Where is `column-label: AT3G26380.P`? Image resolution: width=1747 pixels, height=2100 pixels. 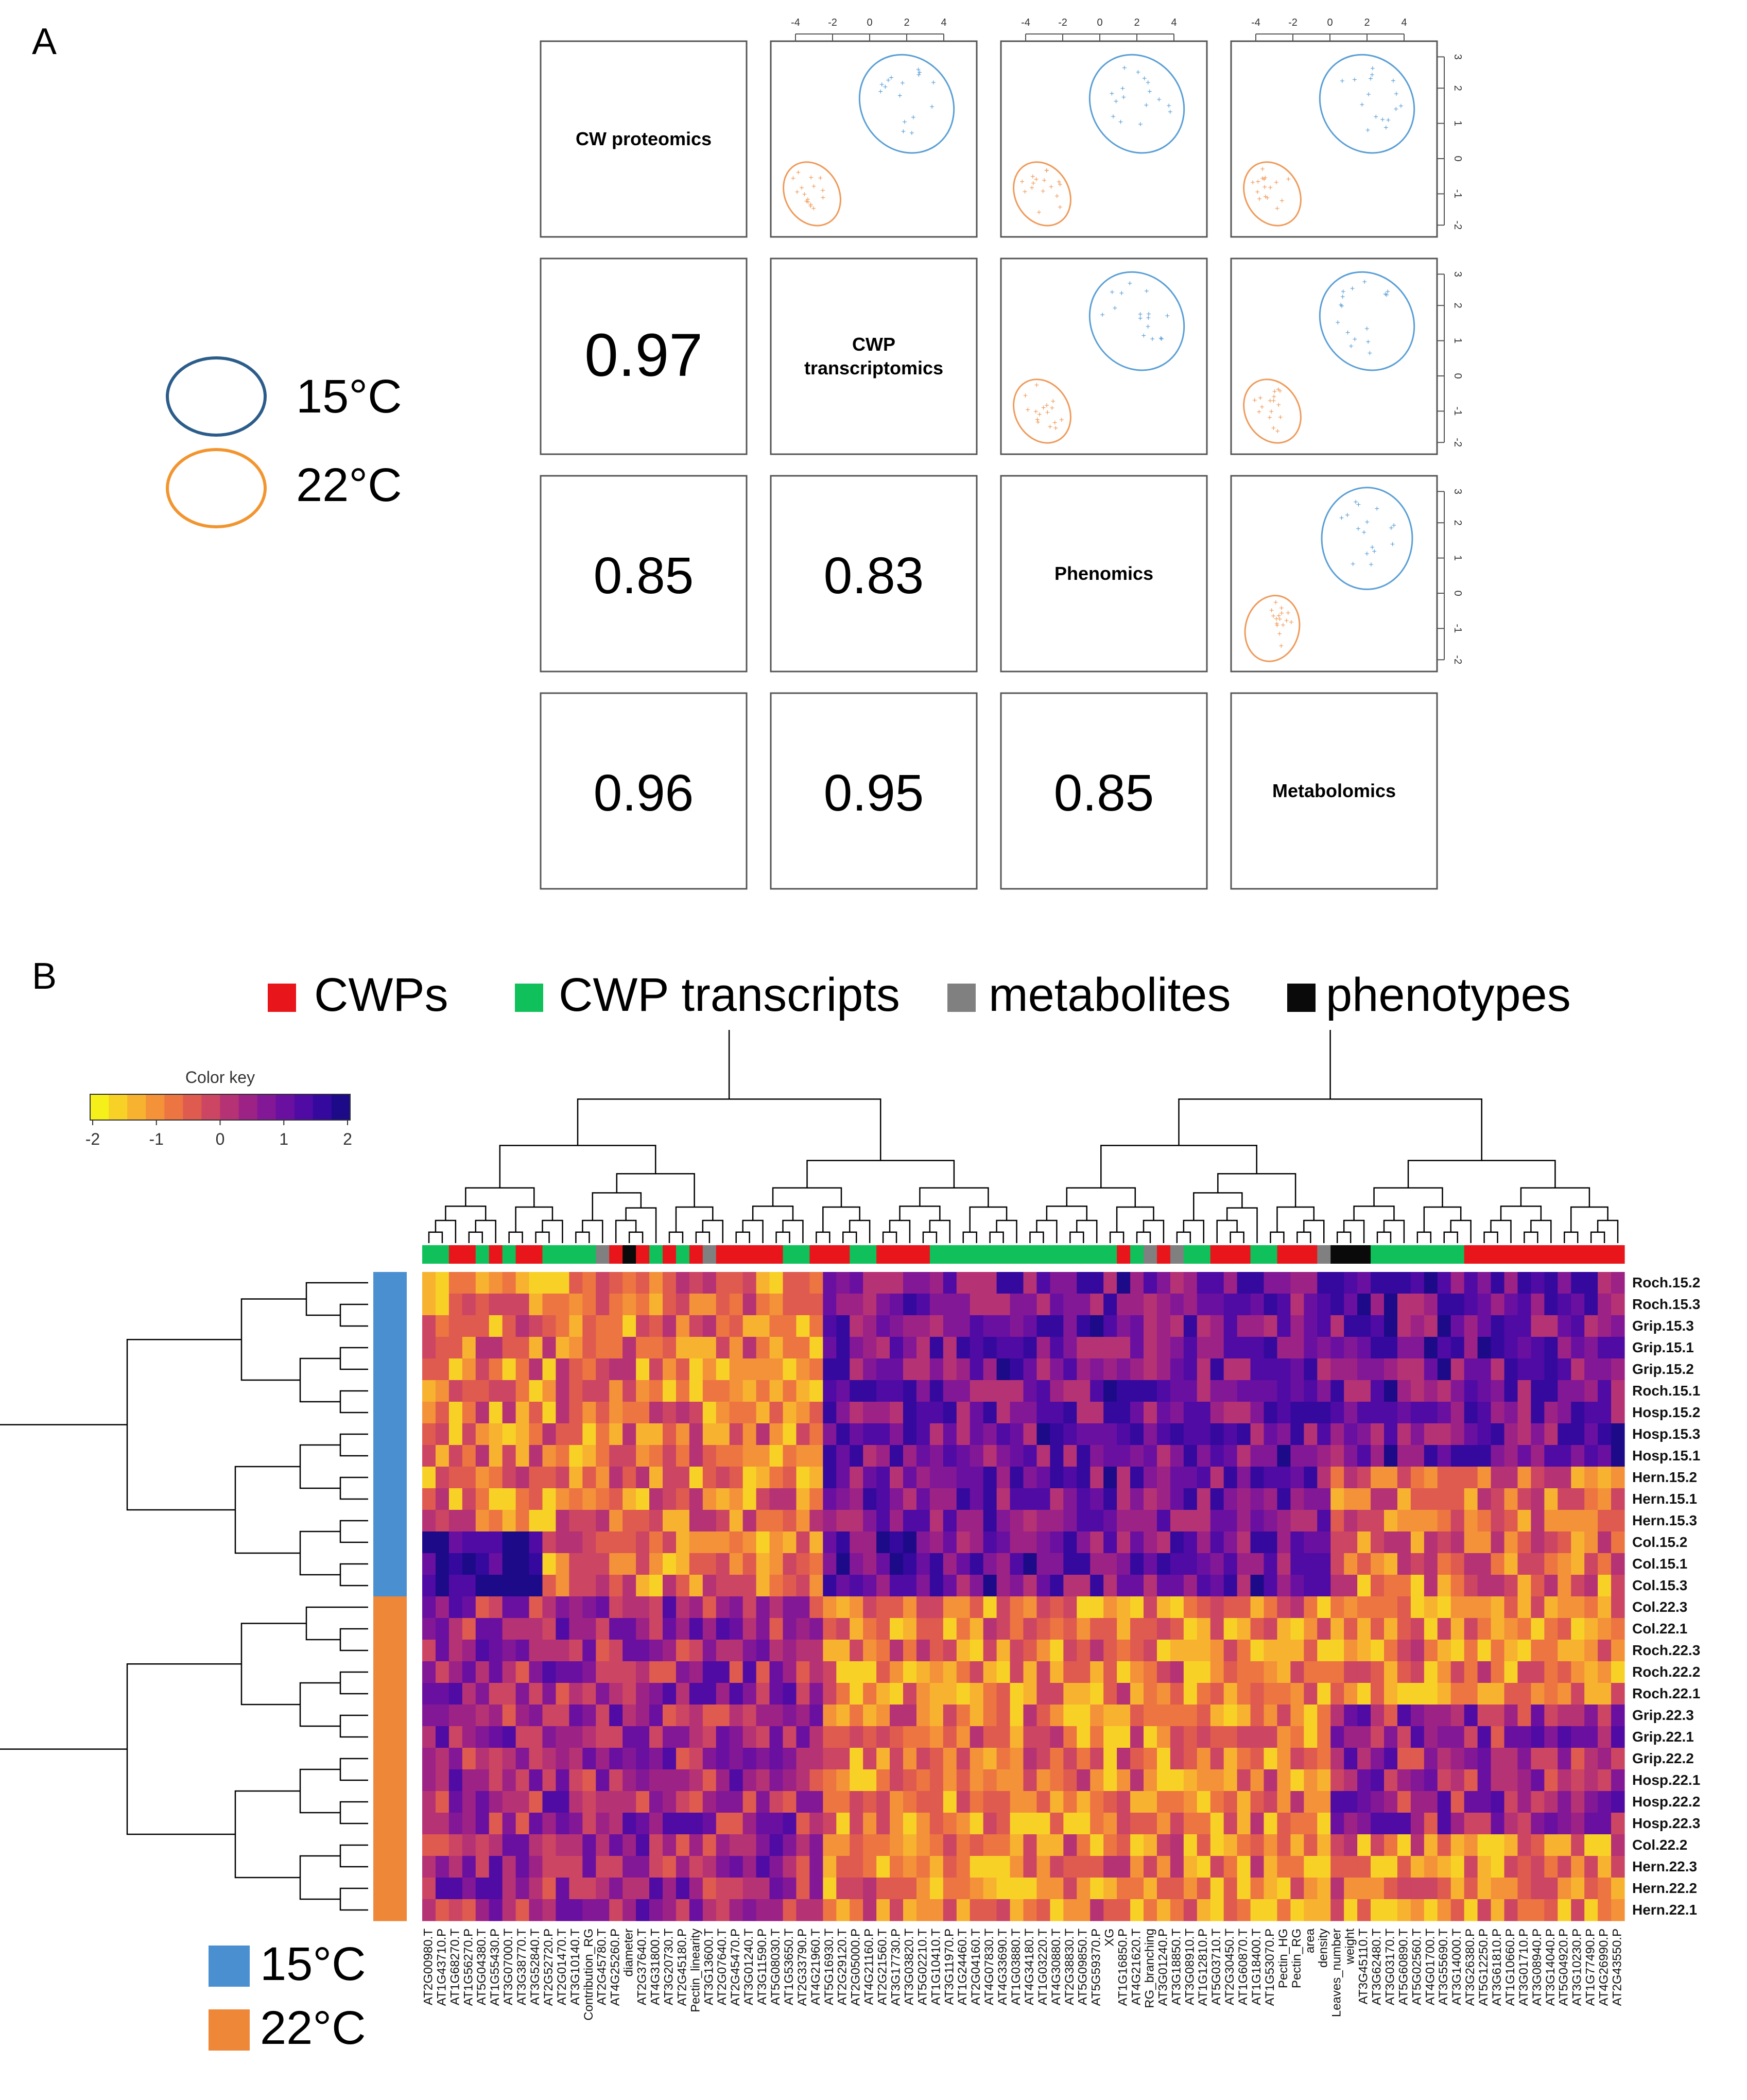 column-label: AT3G26380.P is located at coordinates (1470, 1967).